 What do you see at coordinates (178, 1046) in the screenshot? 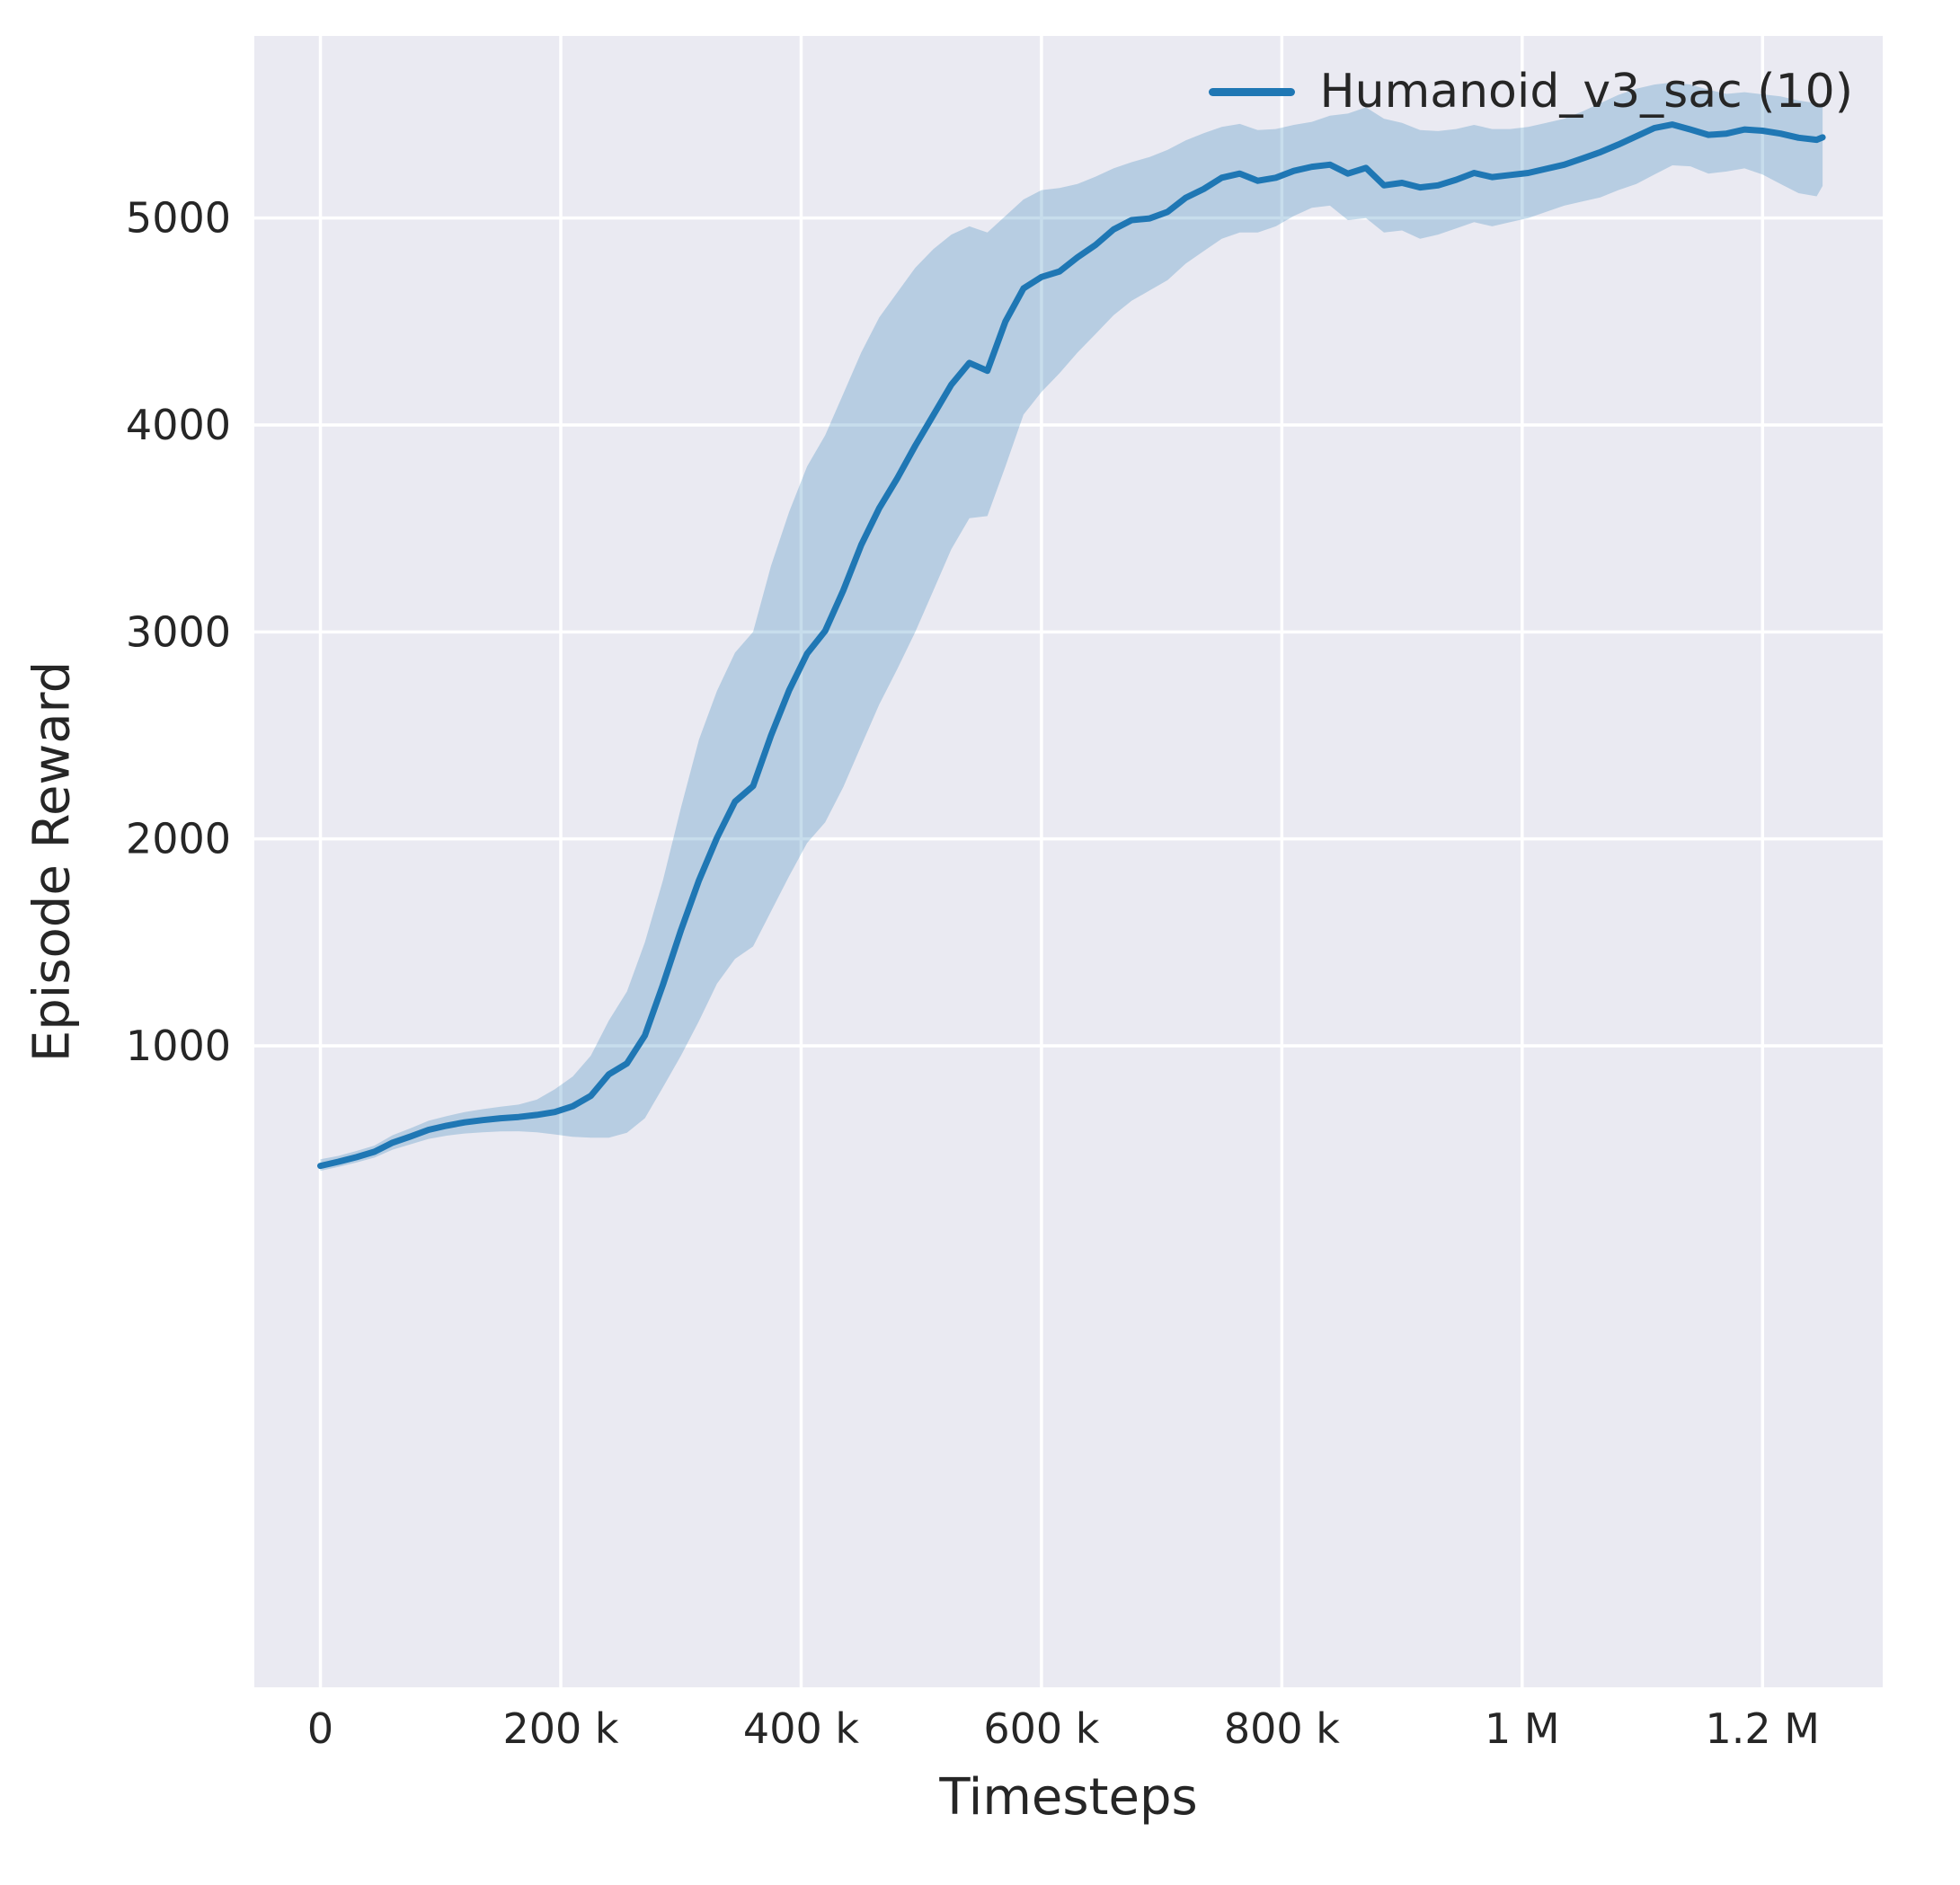
I see `y-tick-label: 1000` at bounding box center [178, 1046].